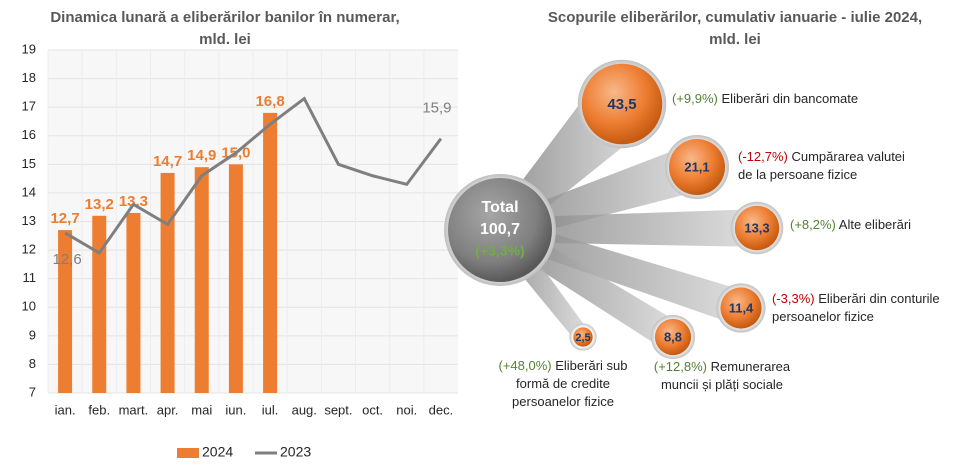 The image size is (979, 474). I want to click on category-label: (+48,0%) Eliberări sub, so click(562, 365).